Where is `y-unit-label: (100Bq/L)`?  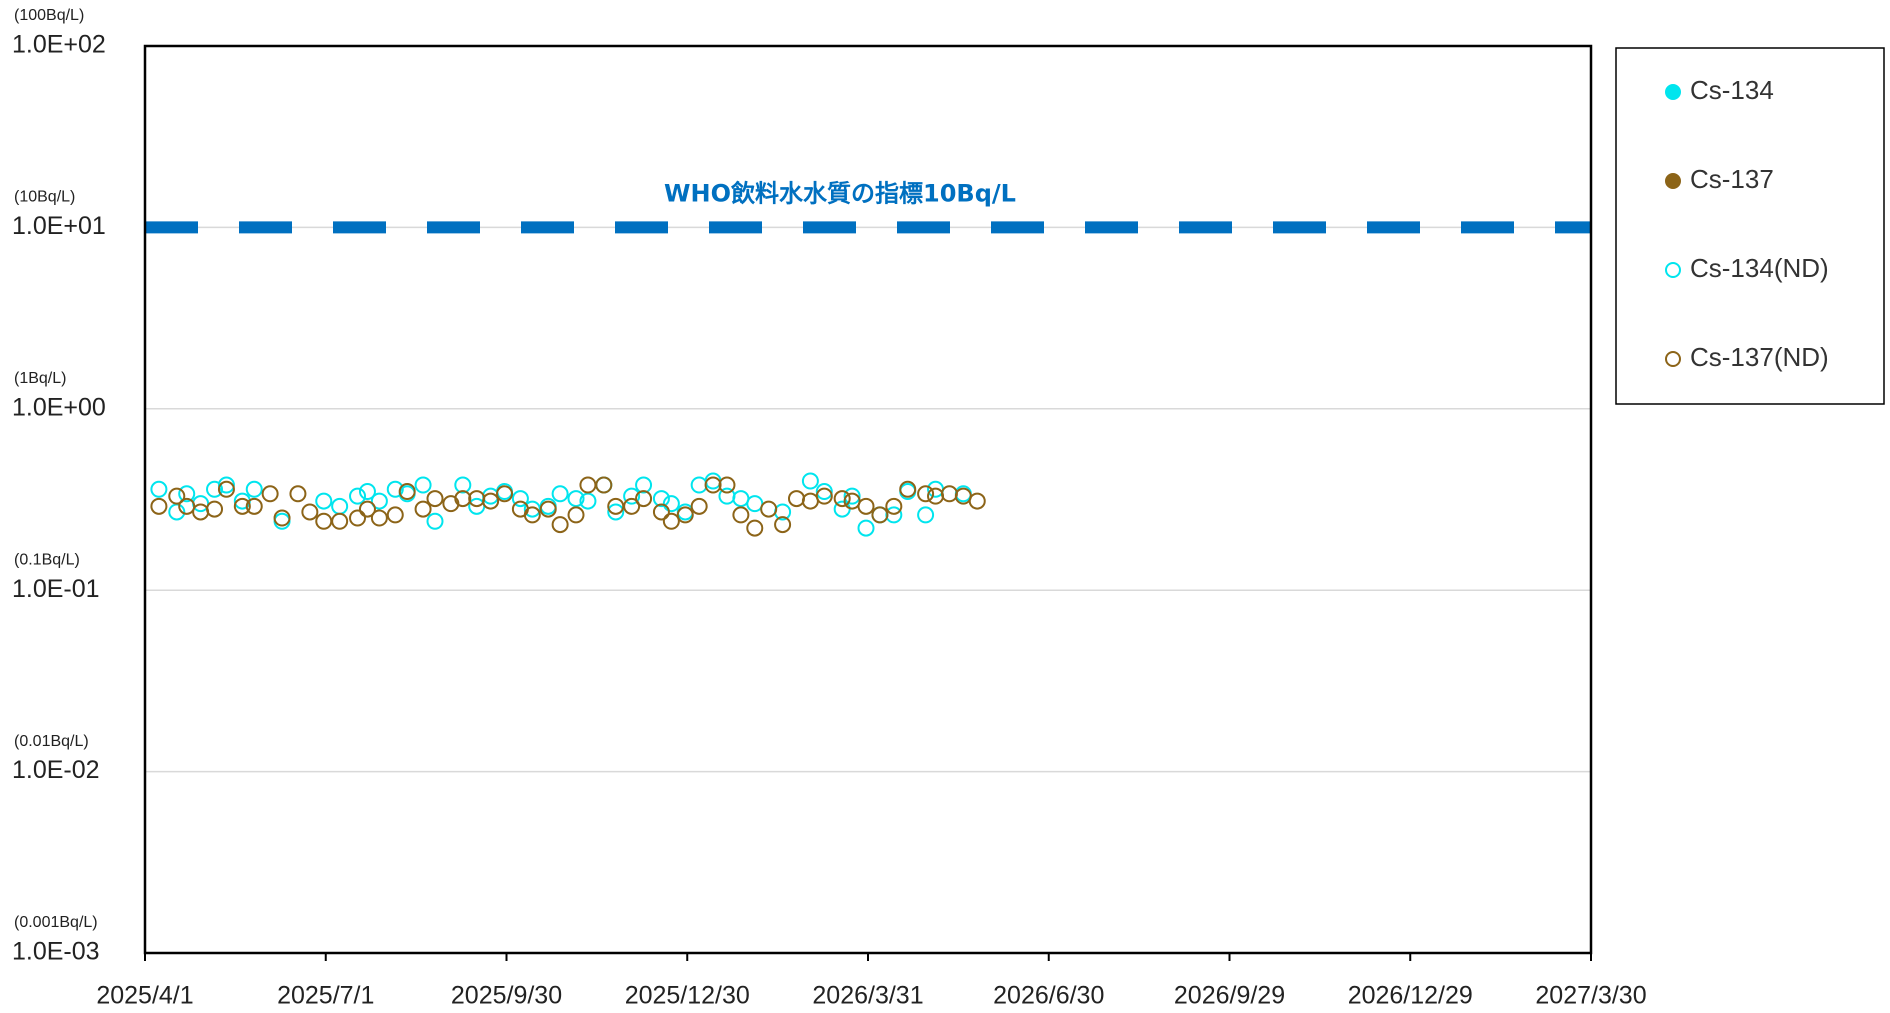
y-unit-label: (100Bq/L) is located at coordinates (49, 15).